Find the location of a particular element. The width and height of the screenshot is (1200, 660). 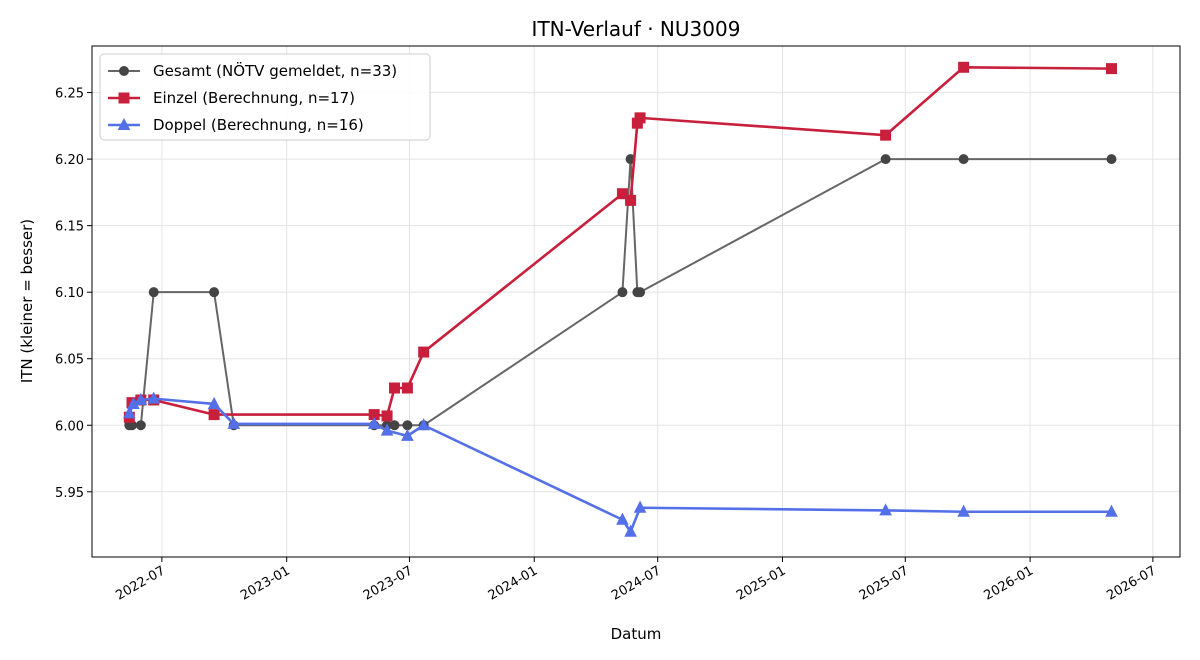

y-tick-label: 6.25 is located at coordinates (69, 94).